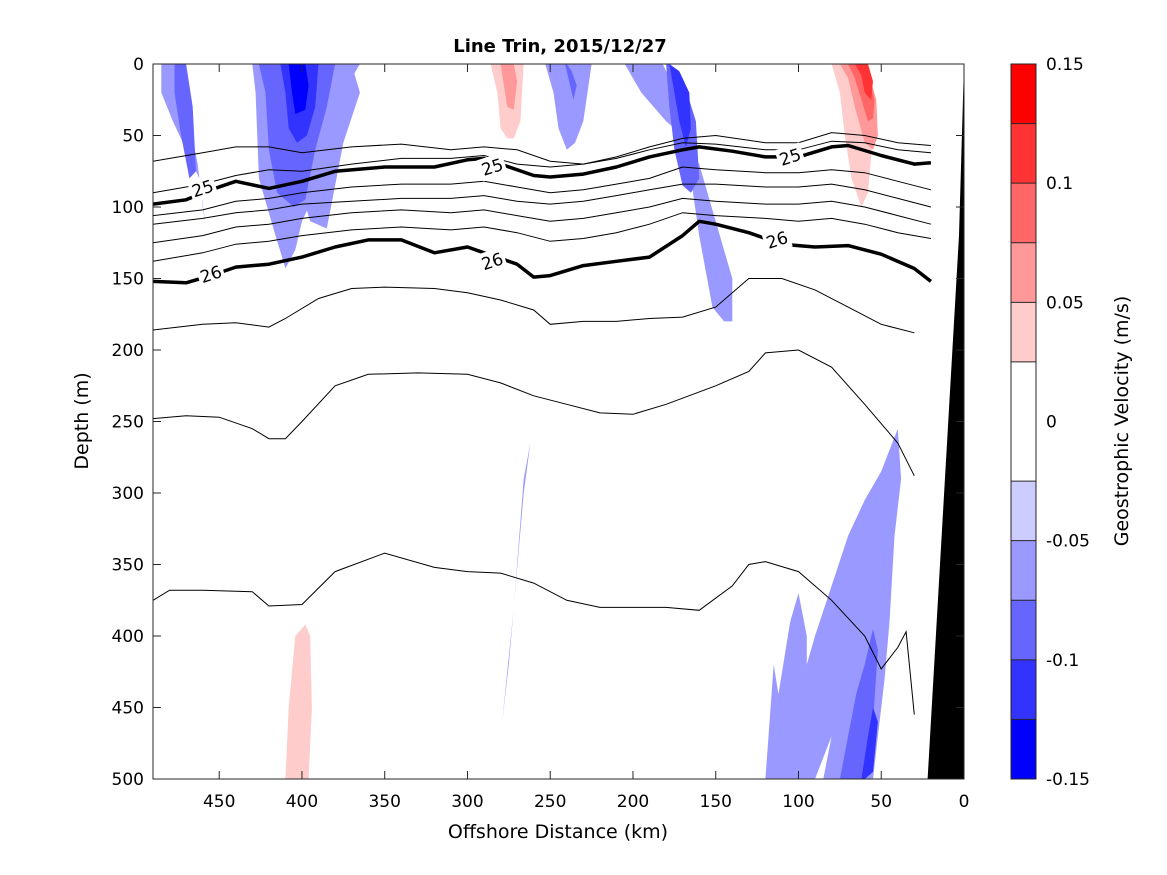  What do you see at coordinates (128, 208) in the screenshot?
I see `y-tick-label: 100` at bounding box center [128, 208].